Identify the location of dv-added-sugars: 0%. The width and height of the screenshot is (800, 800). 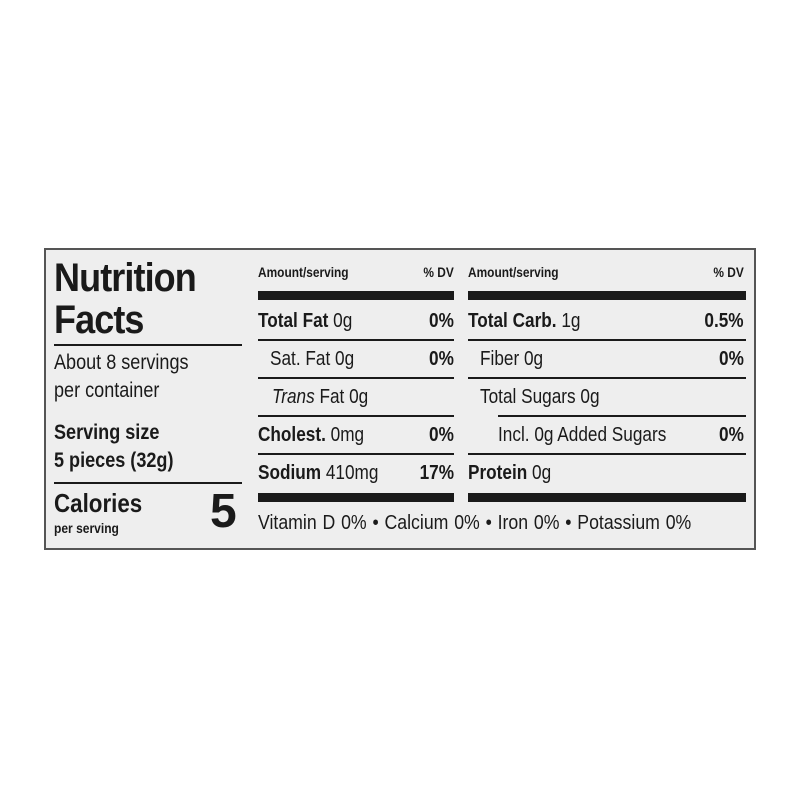
(731, 435).